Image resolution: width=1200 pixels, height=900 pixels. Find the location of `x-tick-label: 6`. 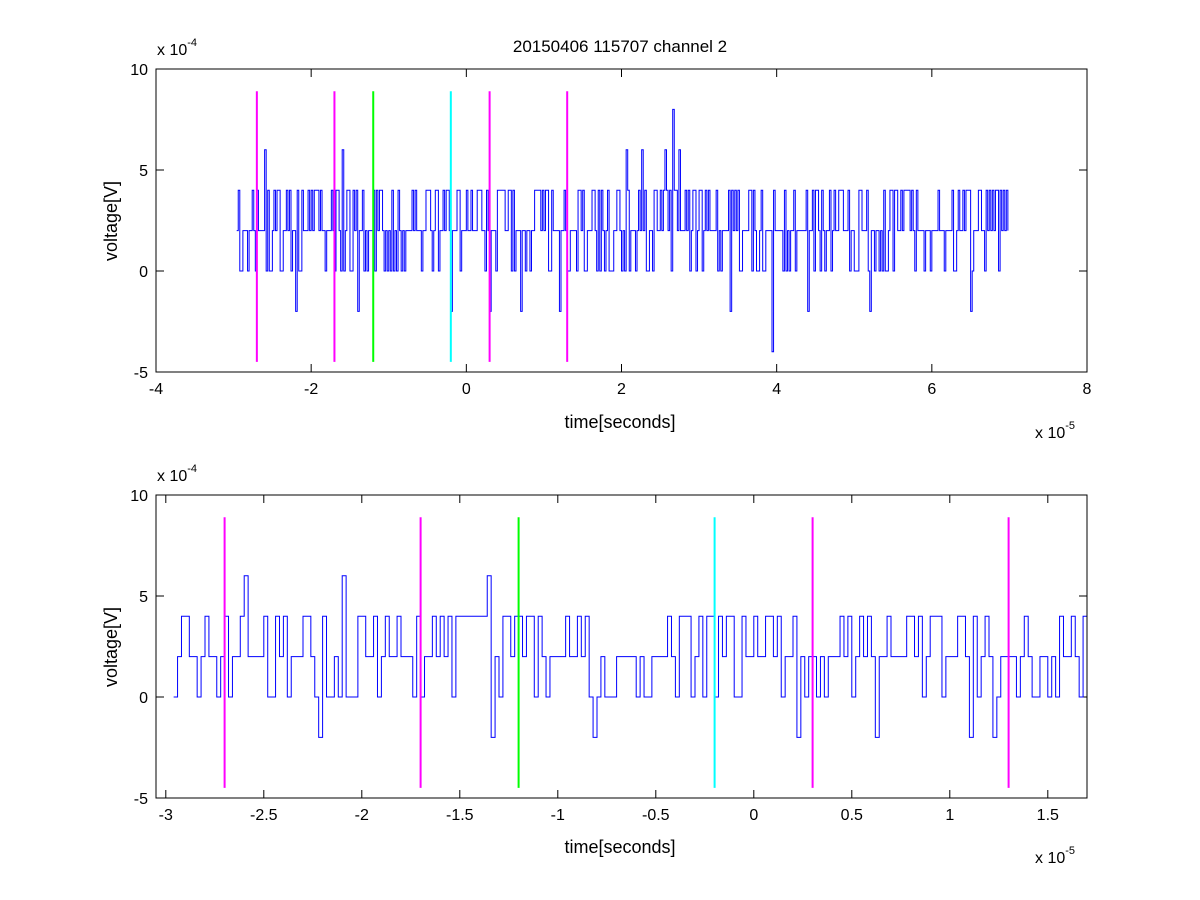

x-tick-label: 6 is located at coordinates (931, 389).